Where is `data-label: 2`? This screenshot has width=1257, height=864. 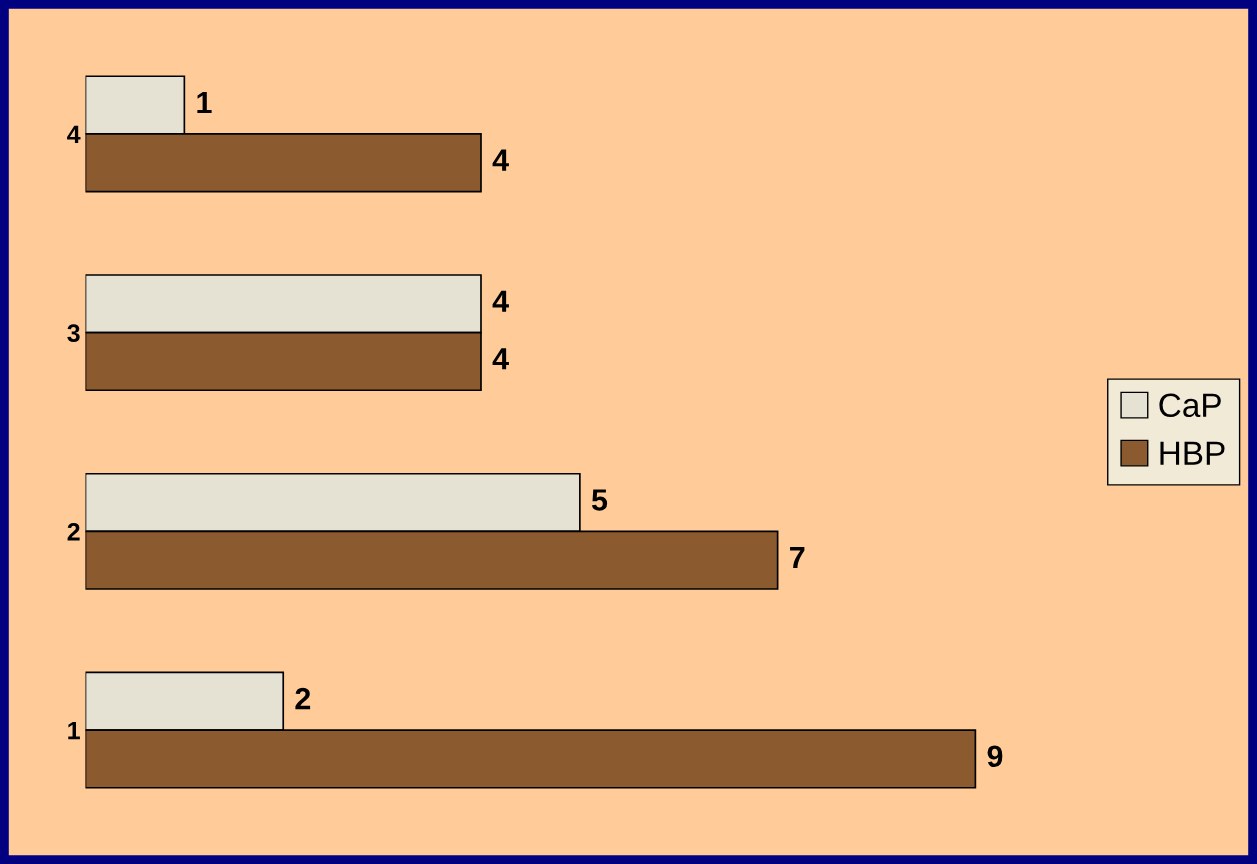 data-label: 2 is located at coordinates (303, 698).